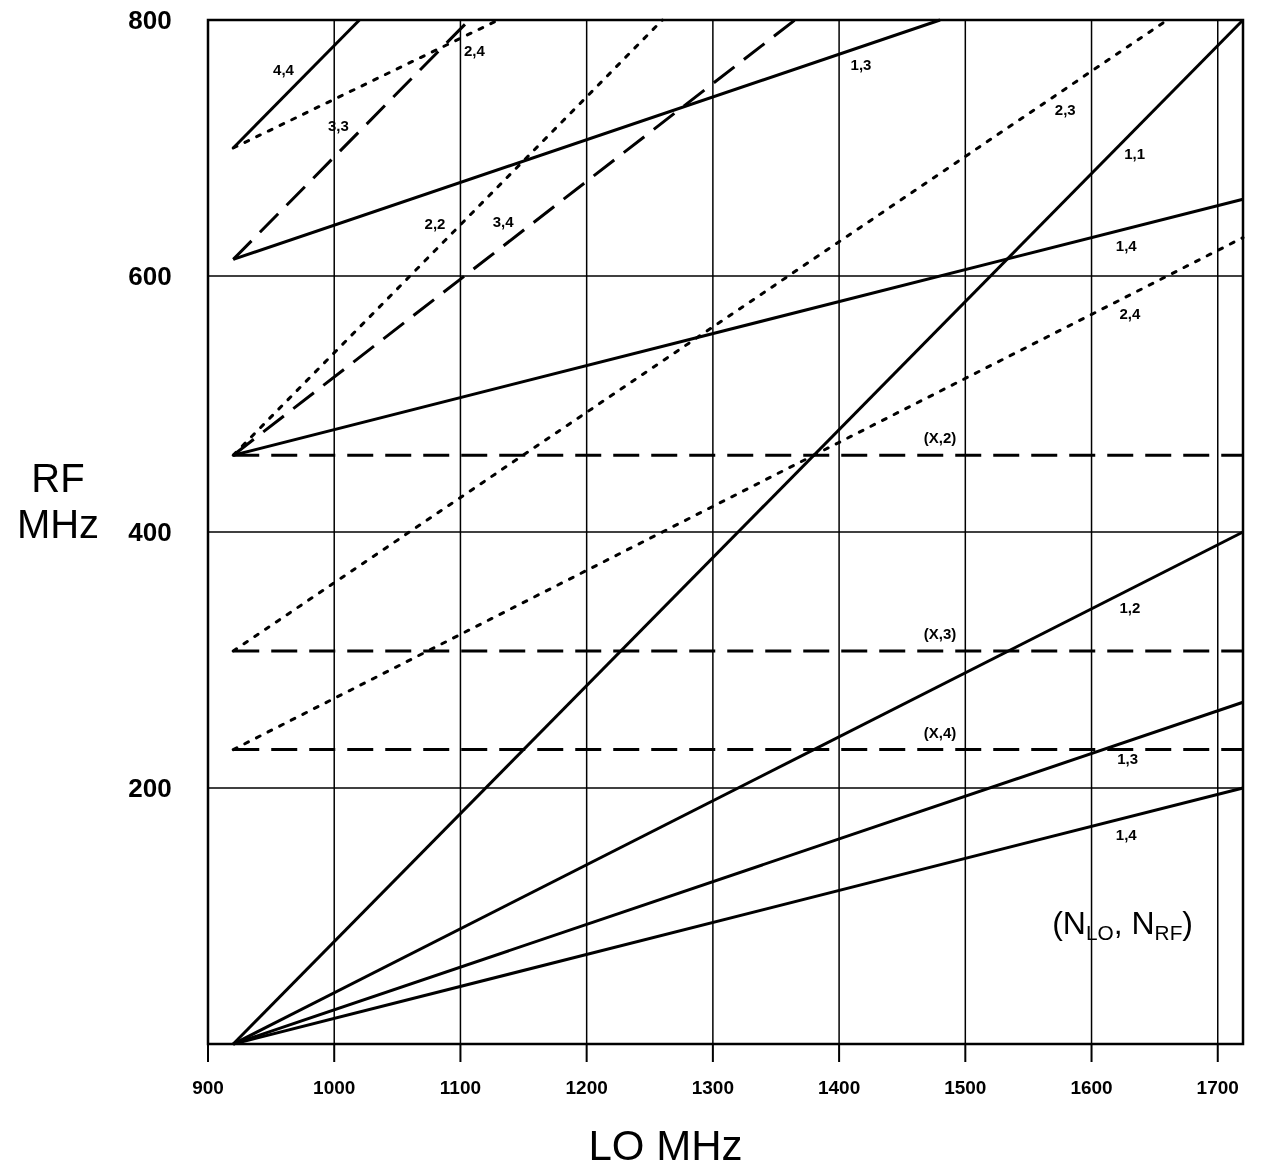  What do you see at coordinates (940, 438) in the screenshot?
I see `series-label: (X,2)` at bounding box center [940, 438].